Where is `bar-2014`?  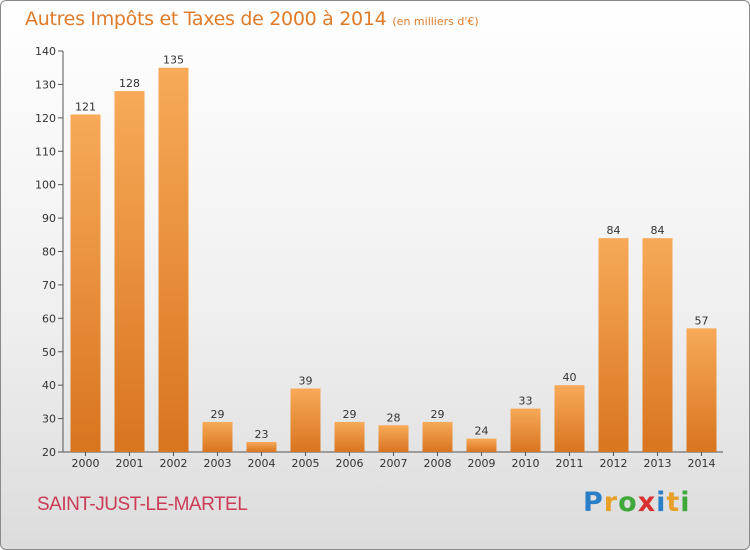
bar-2014 is located at coordinates (701, 390).